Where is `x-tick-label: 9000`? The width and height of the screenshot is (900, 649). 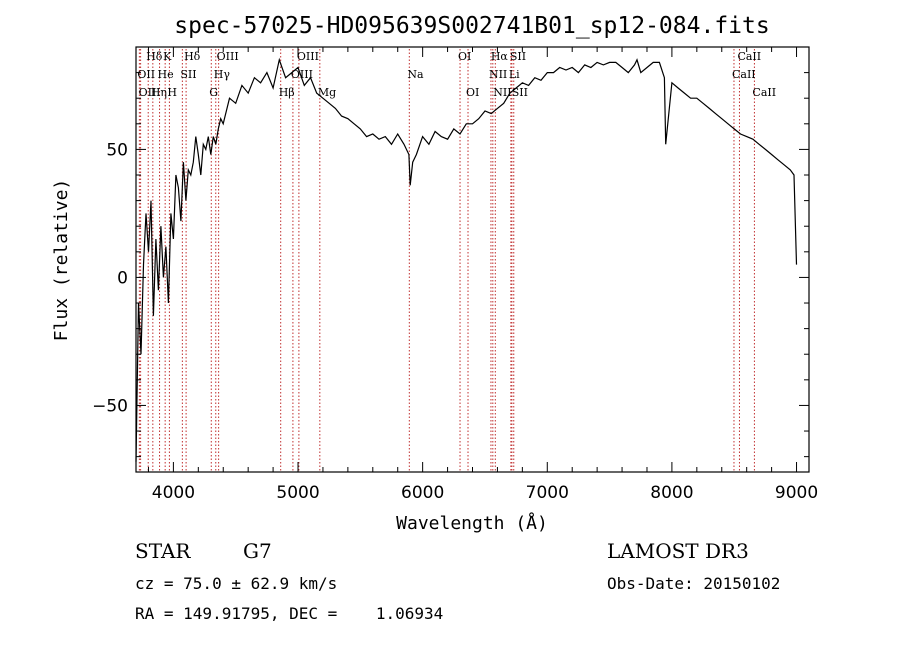 x-tick-label: 9000 is located at coordinates (796, 493).